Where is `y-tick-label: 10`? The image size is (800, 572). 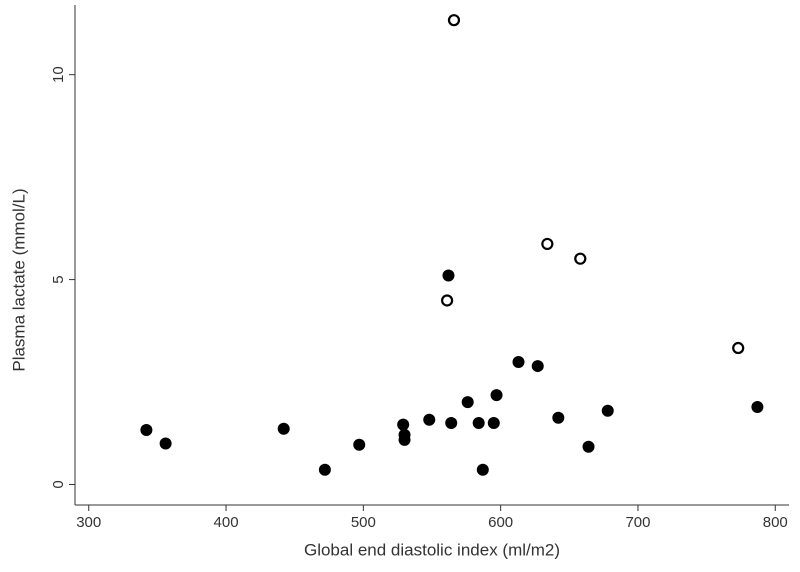
y-tick-label: 10 is located at coordinates (58, 74).